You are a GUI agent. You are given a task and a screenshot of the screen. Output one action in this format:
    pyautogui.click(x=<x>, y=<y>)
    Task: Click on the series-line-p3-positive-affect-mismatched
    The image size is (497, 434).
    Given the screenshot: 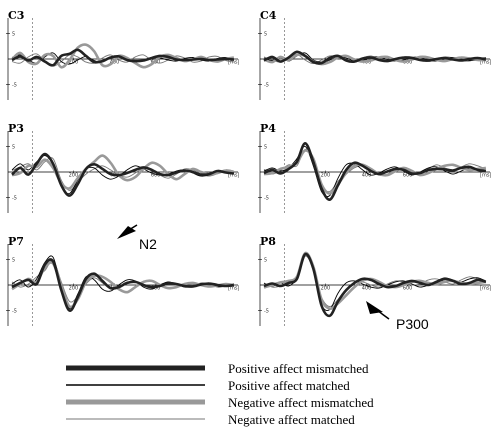 What is the action you would take?
    pyautogui.click(x=123, y=174)
    